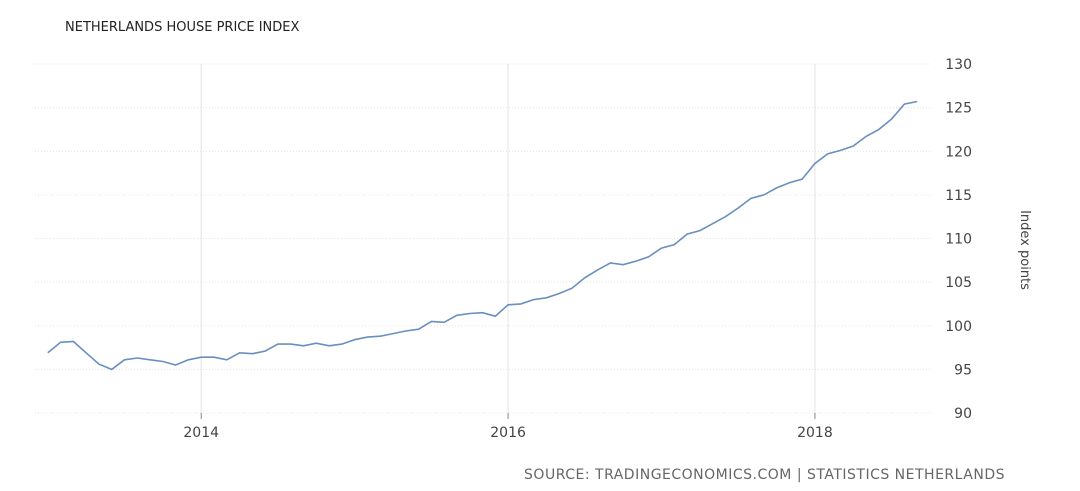 This screenshot has width=1080, height=491. Describe the element at coordinates (958, 109) in the screenshot. I see `y-tick-label: 125` at that location.